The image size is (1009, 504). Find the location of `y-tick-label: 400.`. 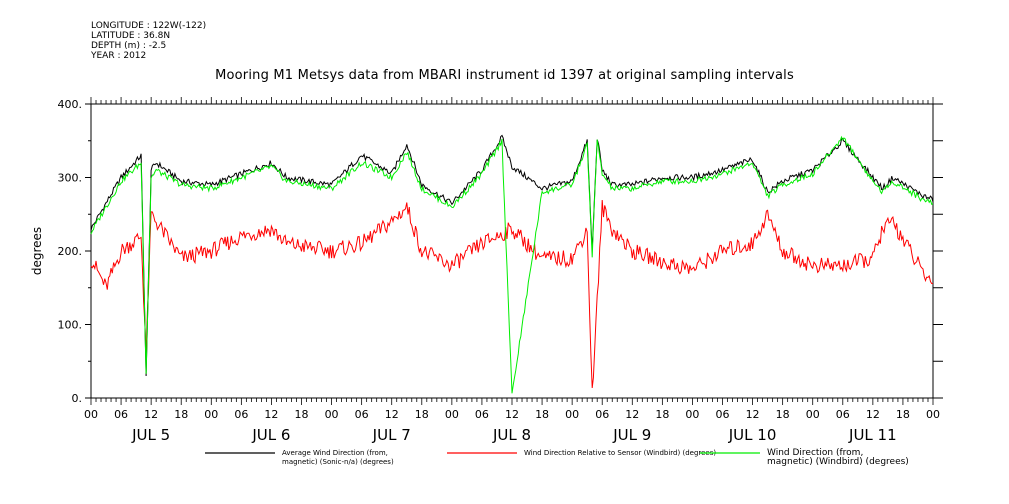

y-tick-label: 400. is located at coordinates (70, 104).